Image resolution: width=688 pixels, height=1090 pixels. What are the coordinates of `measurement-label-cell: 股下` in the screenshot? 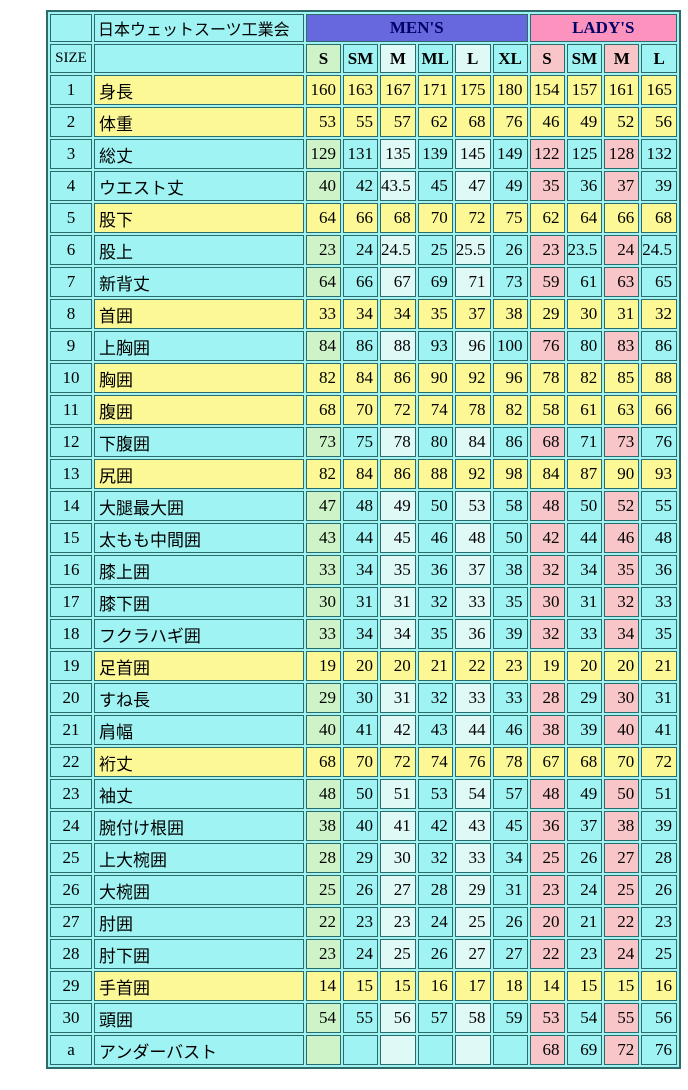 It's located at (199, 218).